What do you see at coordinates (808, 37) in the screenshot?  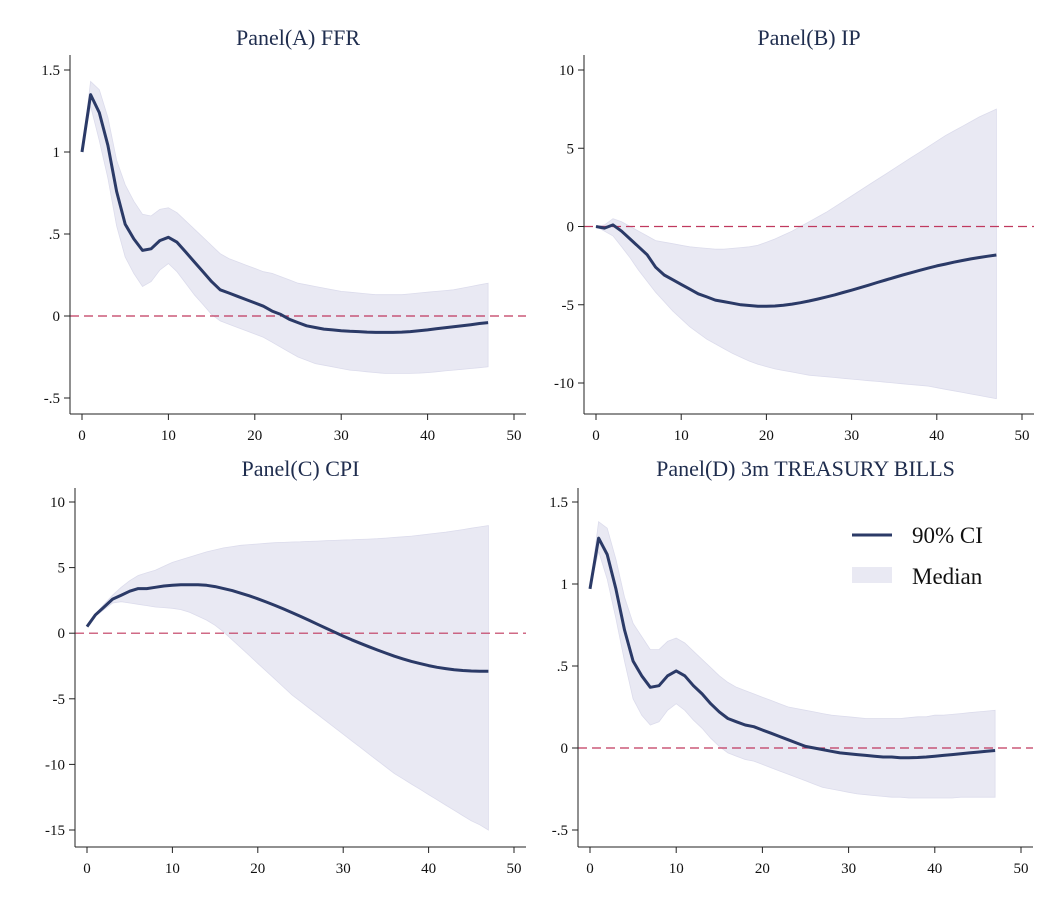 I see `panel-title: Panel(B) IP` at bounding box center [808, 37].